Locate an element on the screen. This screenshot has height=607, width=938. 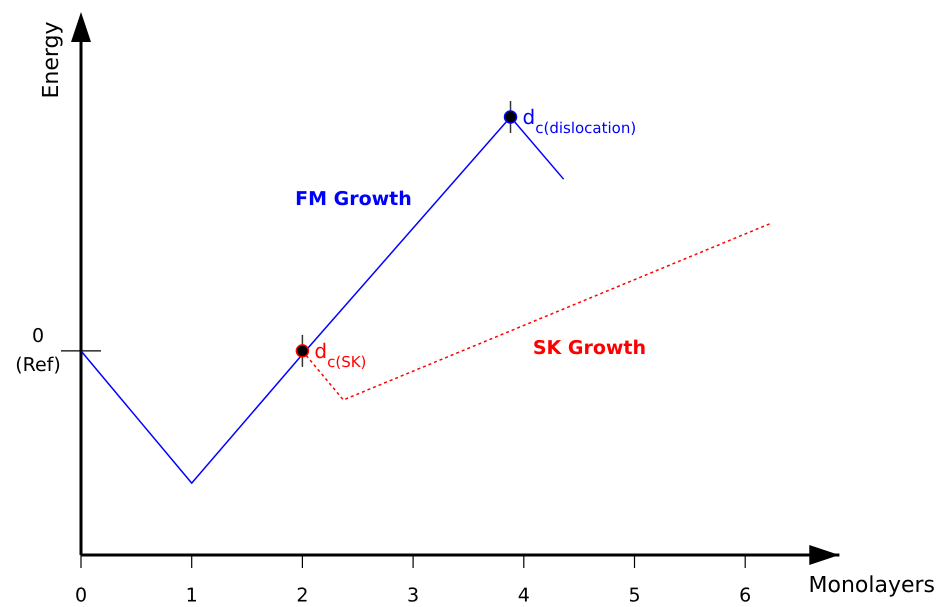
x-tick-label: 6 is located at coordinates (745, 595).